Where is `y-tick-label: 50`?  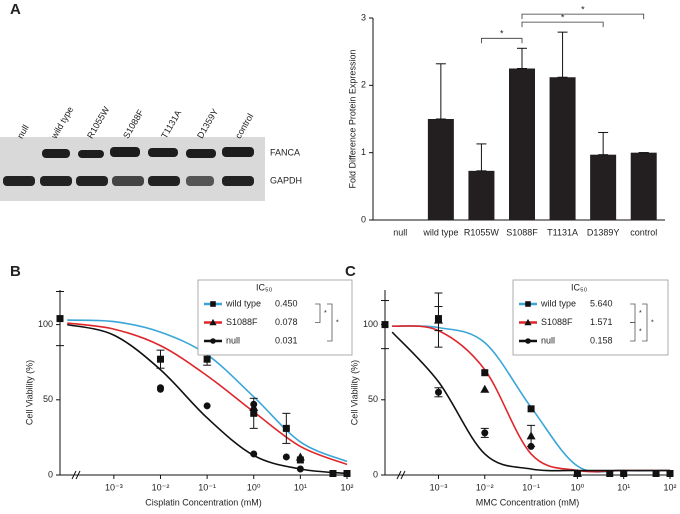
y-tick-label: 50 is located at coordinates (48, 399).